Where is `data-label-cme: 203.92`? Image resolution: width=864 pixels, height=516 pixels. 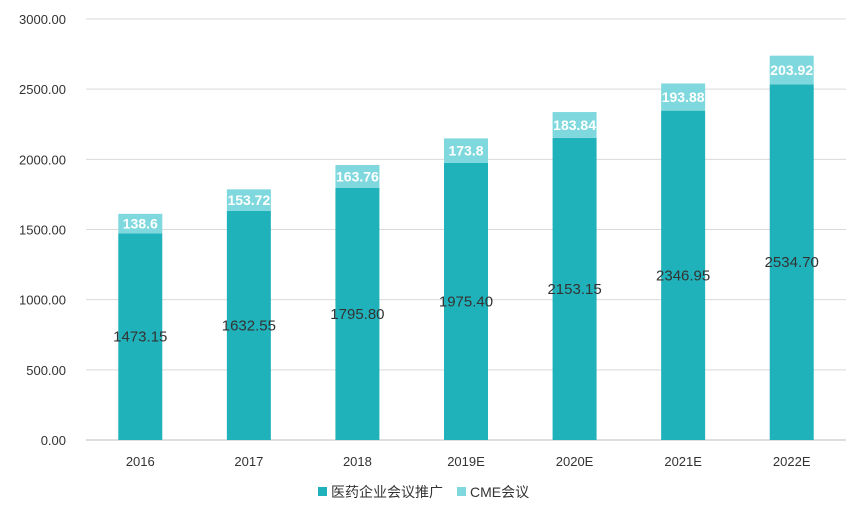 data-label-cme: 203.92 is located at coordinates (791, 70).